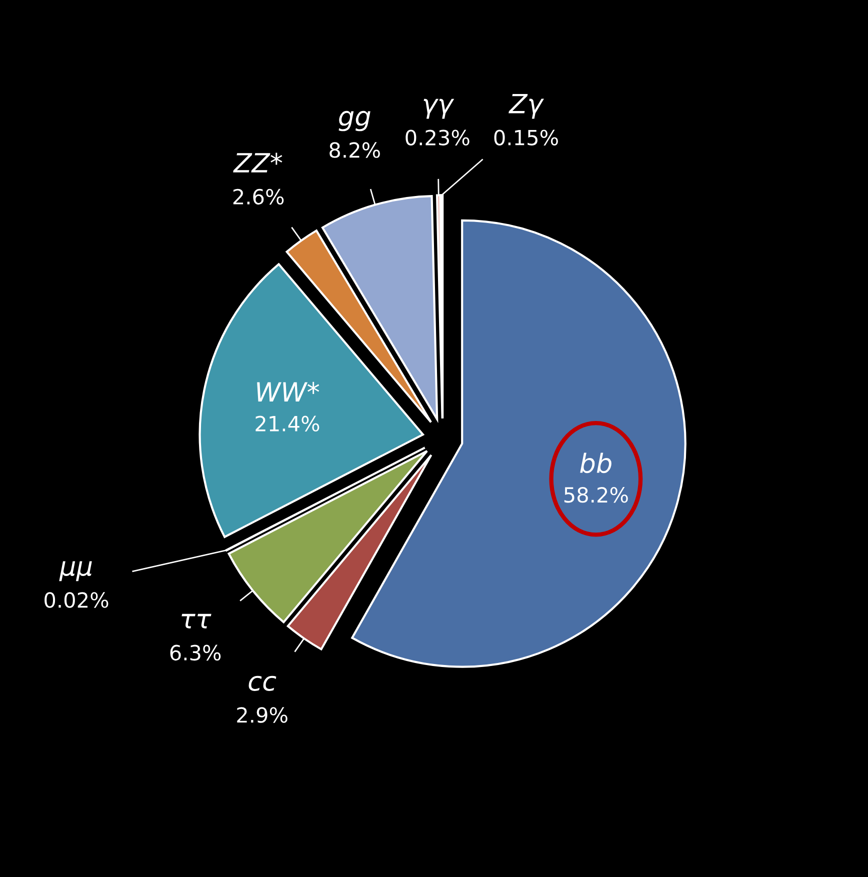 This screenshot has width=868, height=877. I want to click on data-label: 2.9%, so click(262, 715).